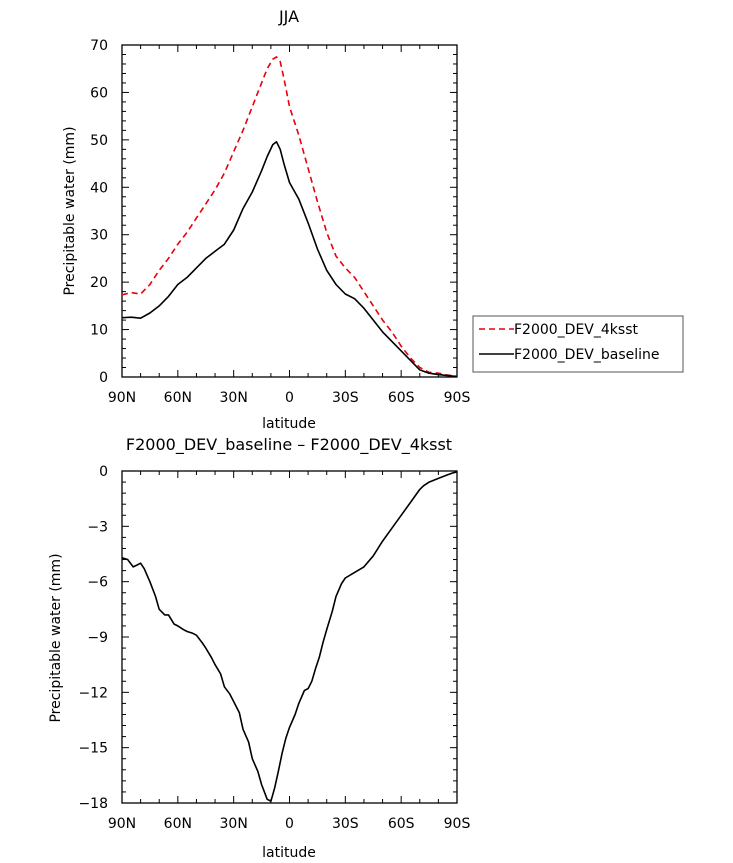 The width and height of the screenshot is (733, 863). What do you see at coordinates (99, 46) in the screenshot?
I see `top-y-tick-label: 70` at bounding box center [99, 46].